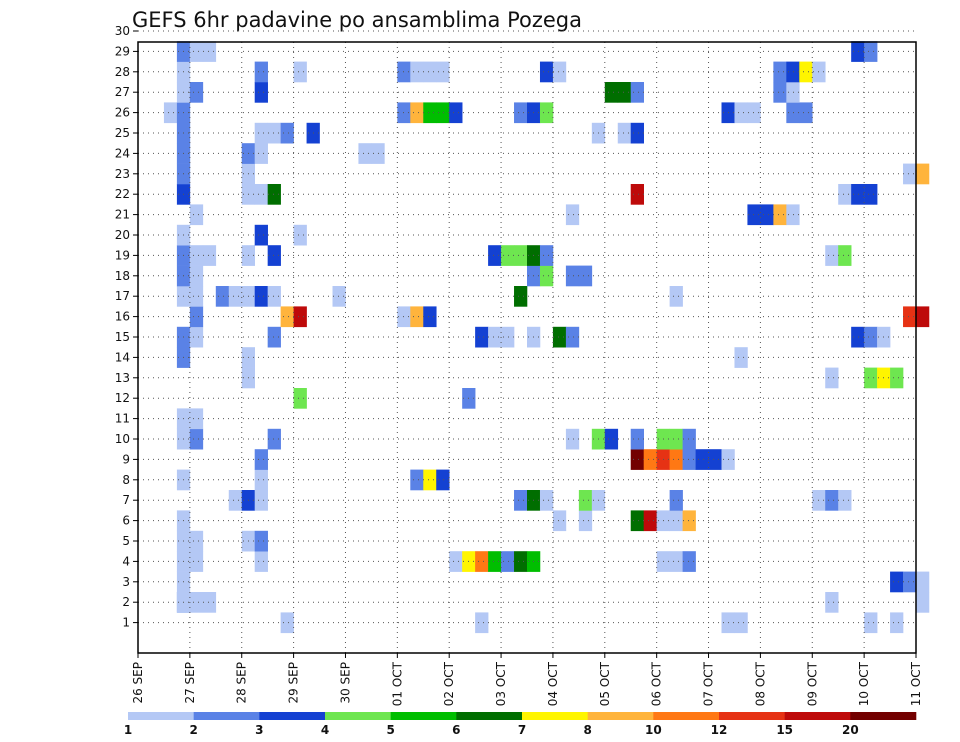 This screenshot has height=742, width=960. What do you see at coordinates (864, 683) in the screenshot?
I see `x-tick-label: 10 OCT` at bounding box center [864, 683].